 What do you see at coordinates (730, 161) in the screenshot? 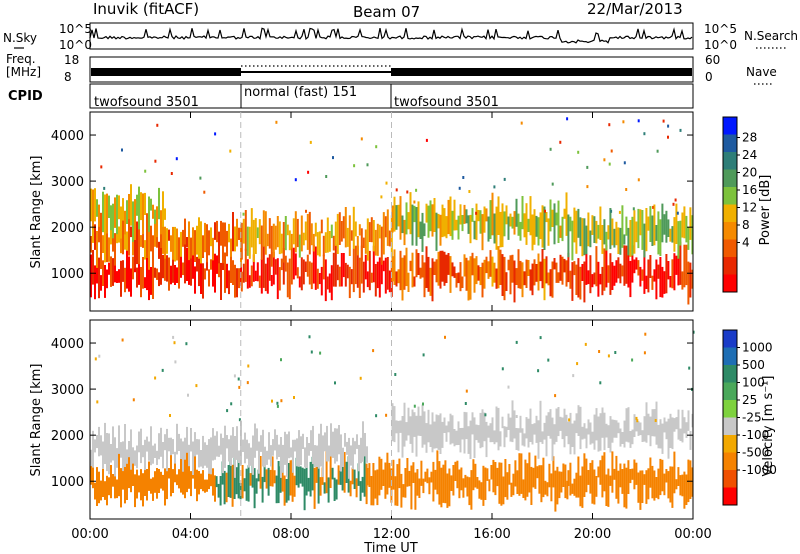
I see `power-colorbar-segment` at bounding box center [730, 161].